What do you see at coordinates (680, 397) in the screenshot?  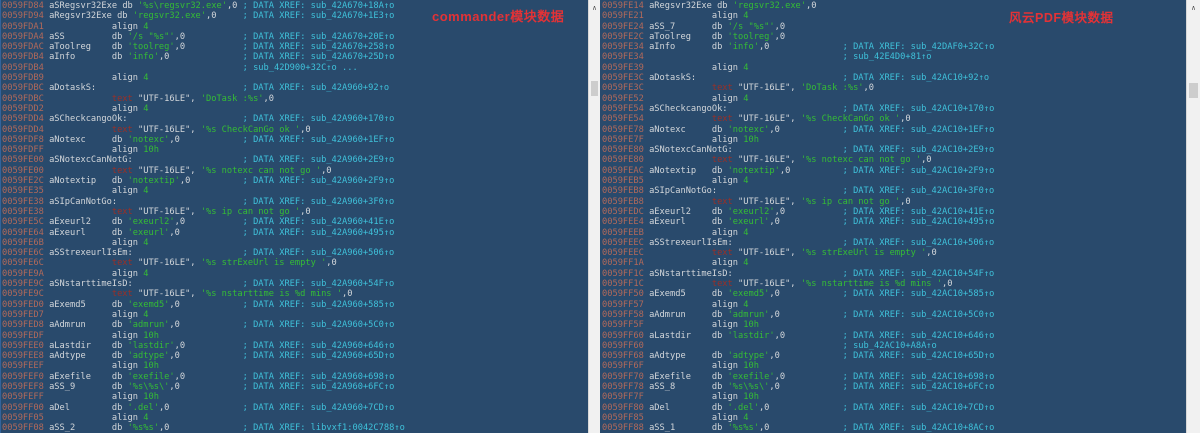 I see `asm-line: 0059FF7F align 10h` at bounding box center [680, 397].